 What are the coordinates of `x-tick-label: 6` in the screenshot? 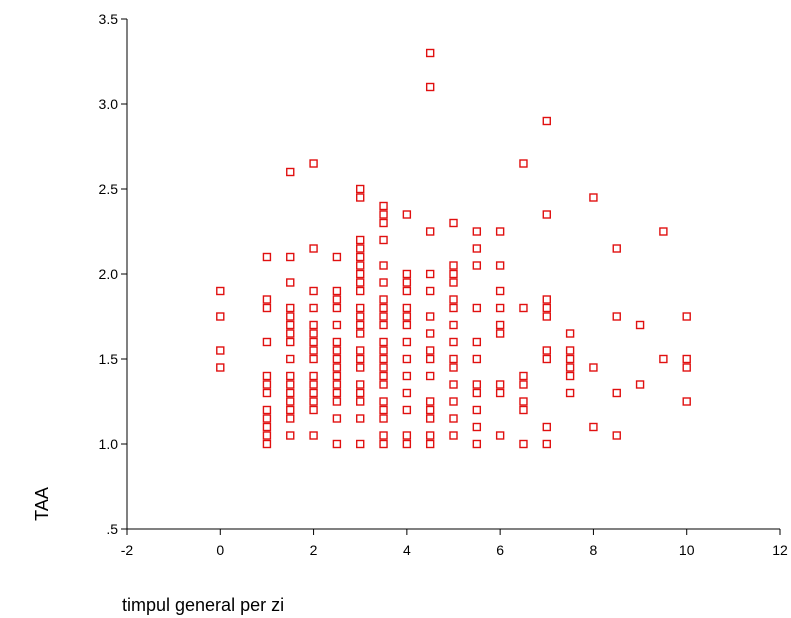 It's located at (500, 550).